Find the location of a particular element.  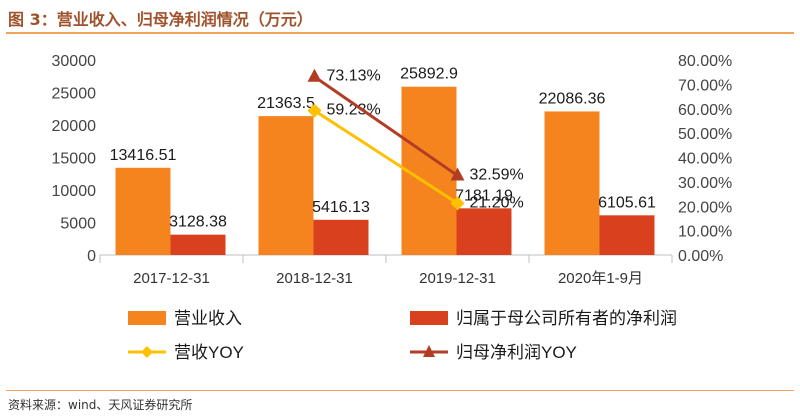

y-right-tick-label: 60.00% is located at coordinates (705, 110).